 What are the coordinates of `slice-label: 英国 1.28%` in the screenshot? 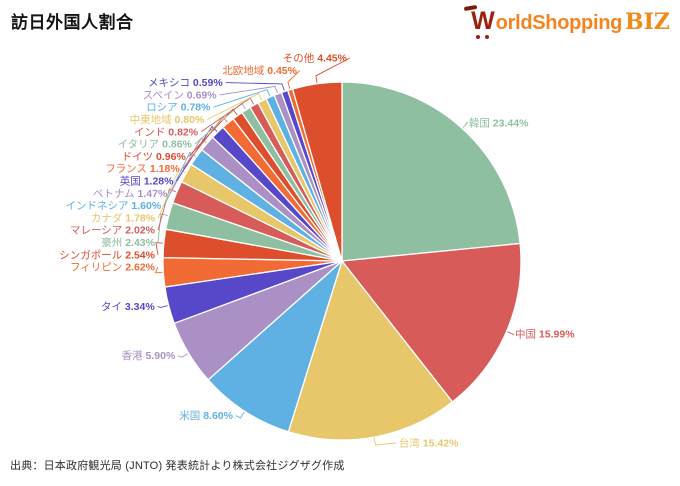 It's located at (147, 181).